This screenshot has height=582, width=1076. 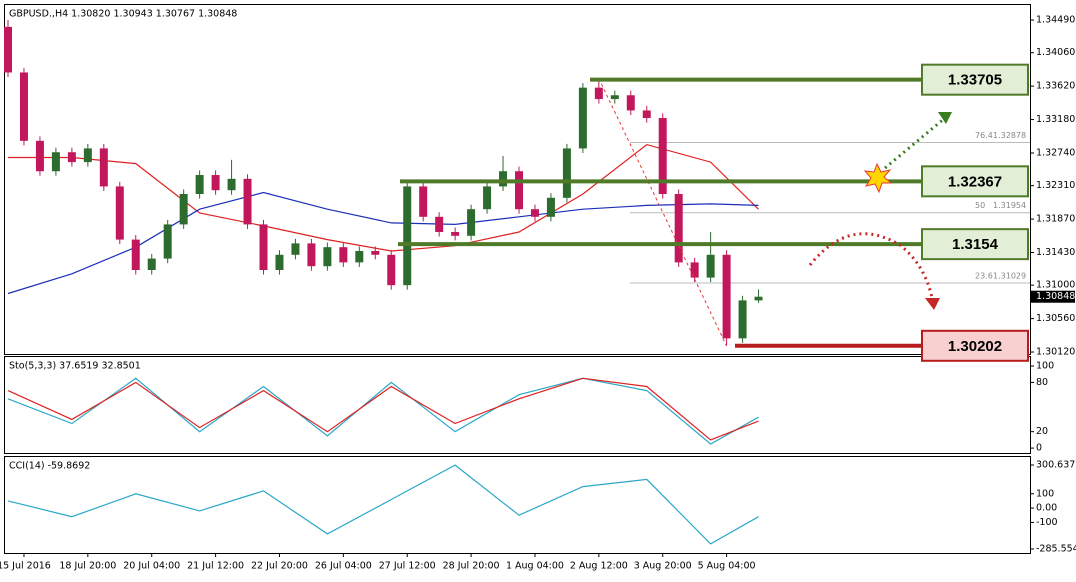 What do you see at coordinates (1009, 205) in the screenshot?
I see `fib-price: 1.31954` at bounding box center [1009, 205].